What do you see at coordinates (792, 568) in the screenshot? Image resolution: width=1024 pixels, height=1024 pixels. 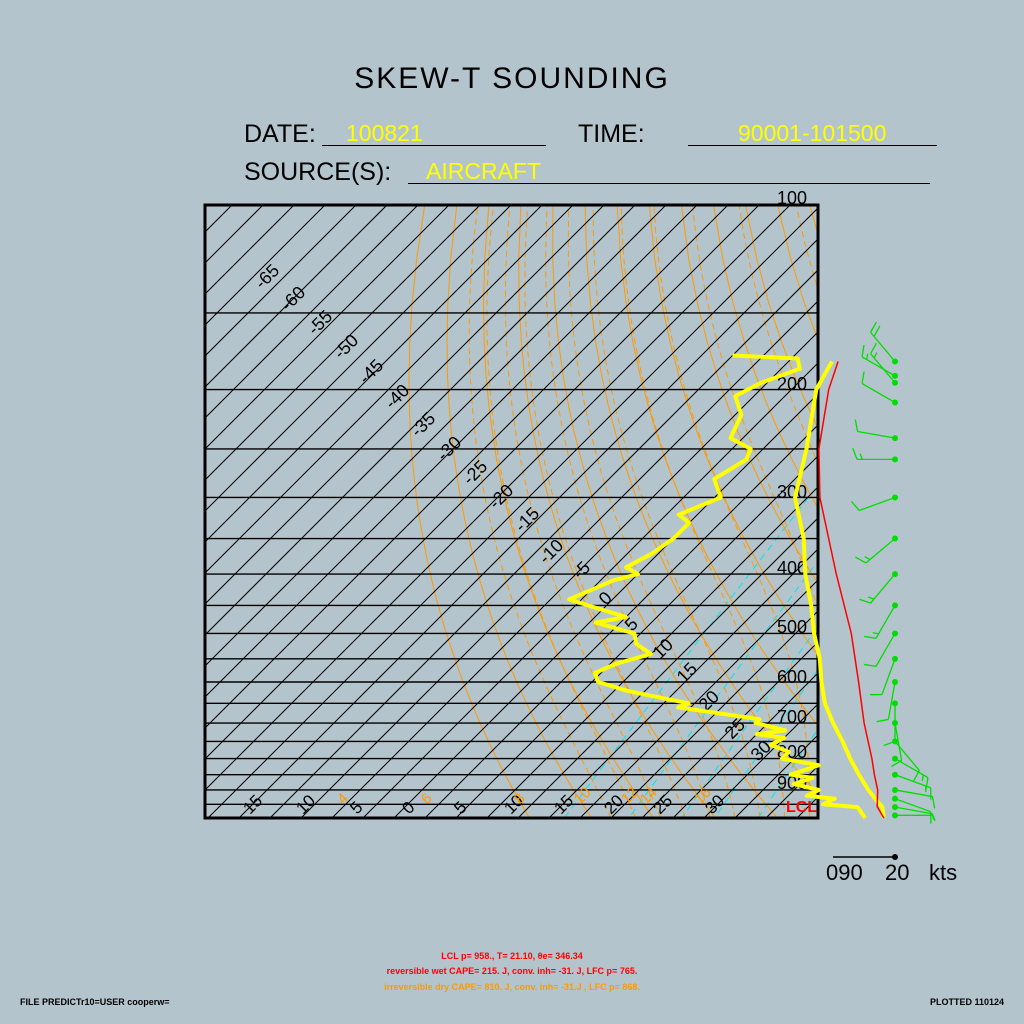 I see `pressure-label: 400` at bounding box center [792, 568].